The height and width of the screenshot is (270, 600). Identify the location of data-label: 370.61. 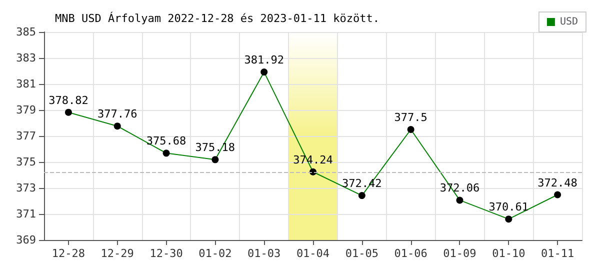
(508, 207).